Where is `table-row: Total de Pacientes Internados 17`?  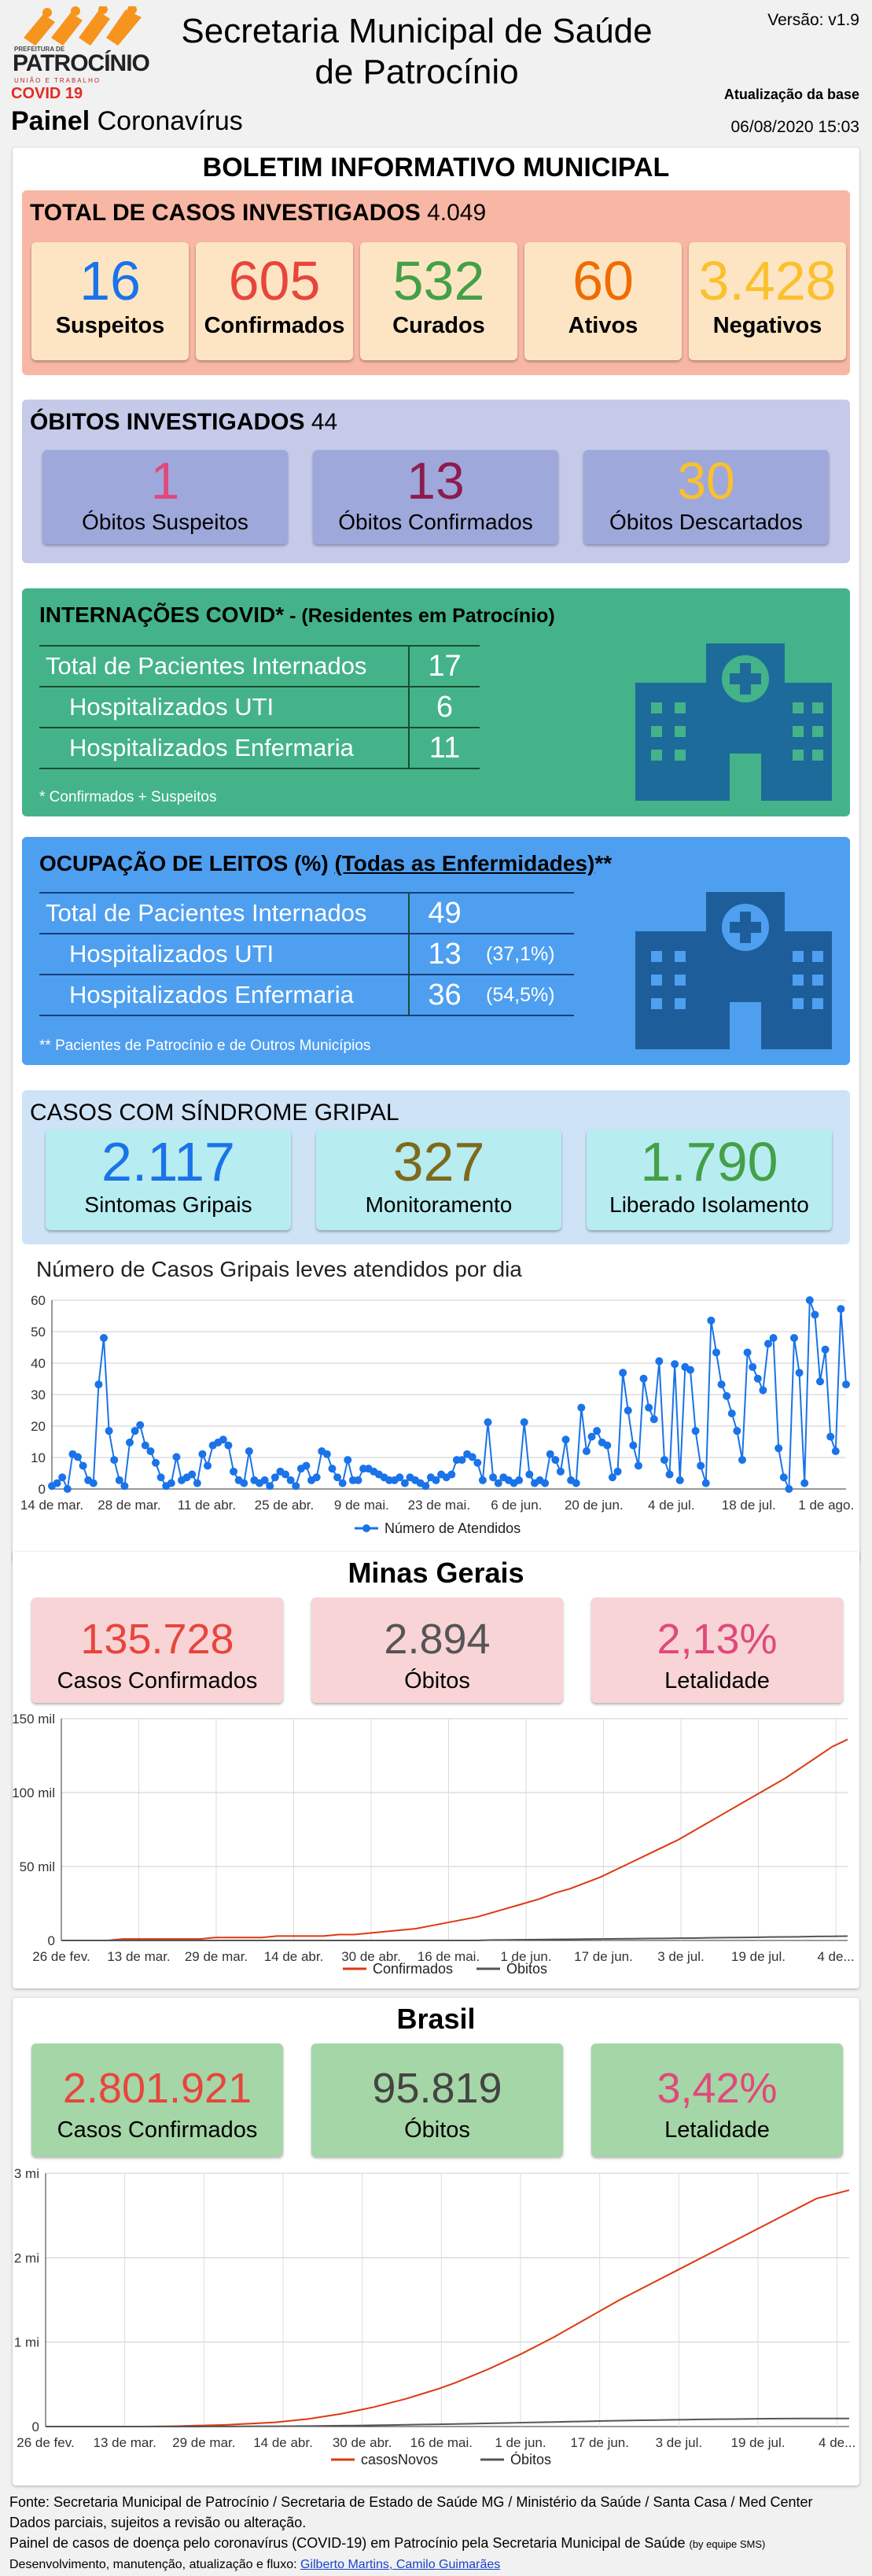
table-row: Total de Pacientes Internados 17 is located at coordinates (259, 666).